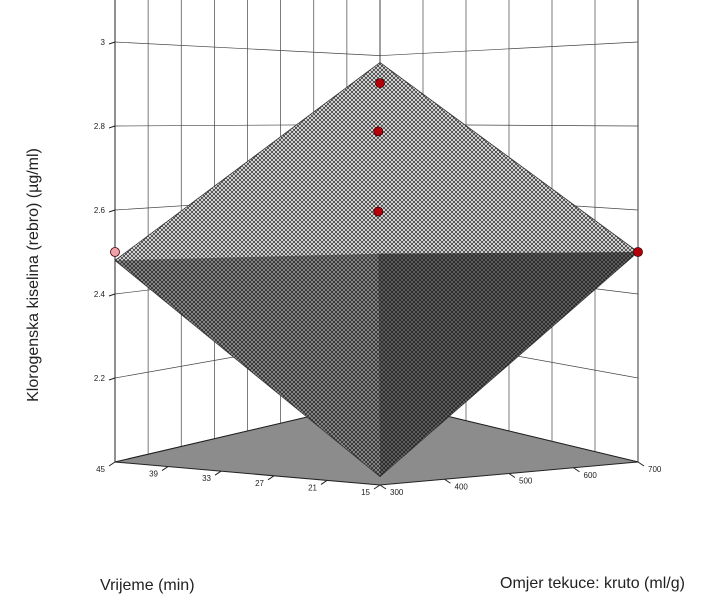 Image resolution: width=718 pixels, height=605 pixels. Describe the element at coordinates (526, 481) in the screenshot. I see `x-tick-label: 500` at that location.